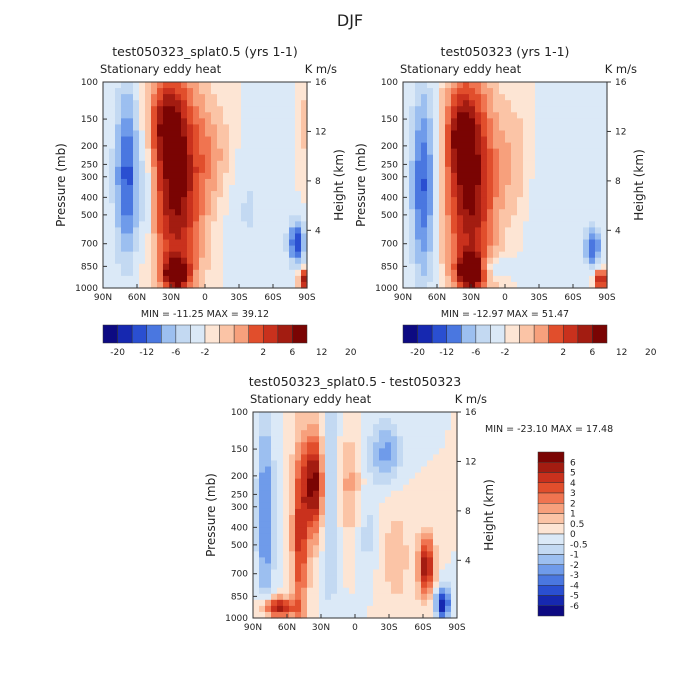 This screenshot has width=700, height=700. What do you see at coordinates (574, 597) in the screenshot?
I see `colorbar-label: -5` at bounding box center [574, 597].